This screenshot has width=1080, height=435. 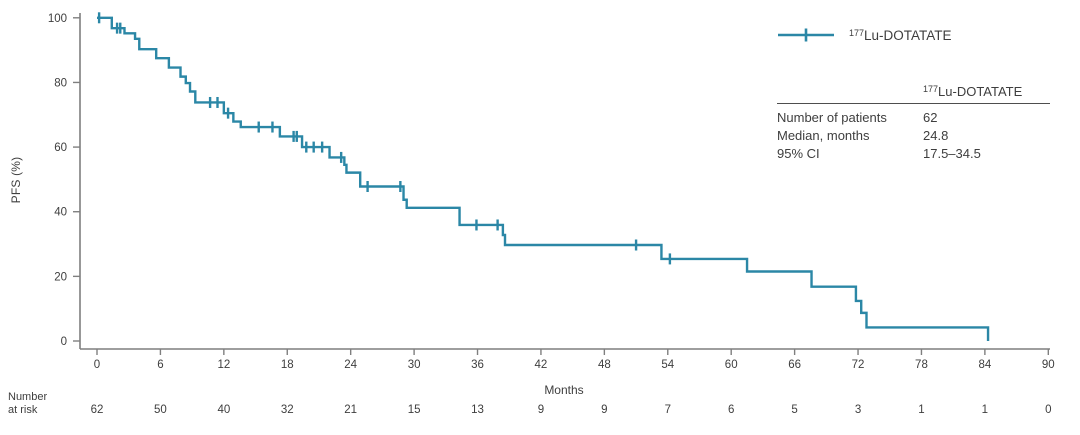 I want to click on legend: 177Lu-DOTATATE, so click(x=864, y=35).